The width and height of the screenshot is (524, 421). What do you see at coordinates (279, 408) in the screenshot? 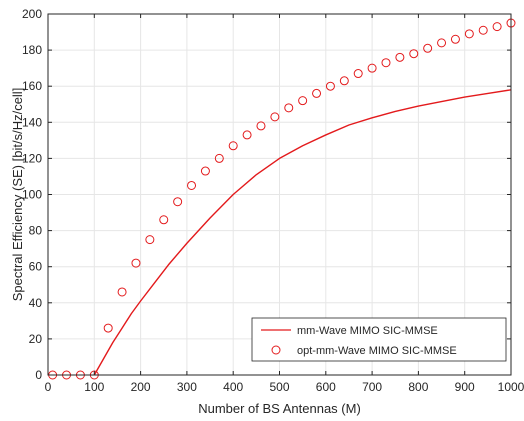
I see `x-axis-title: Number of BS Antennas (M)` at bounding box center [279, 408].